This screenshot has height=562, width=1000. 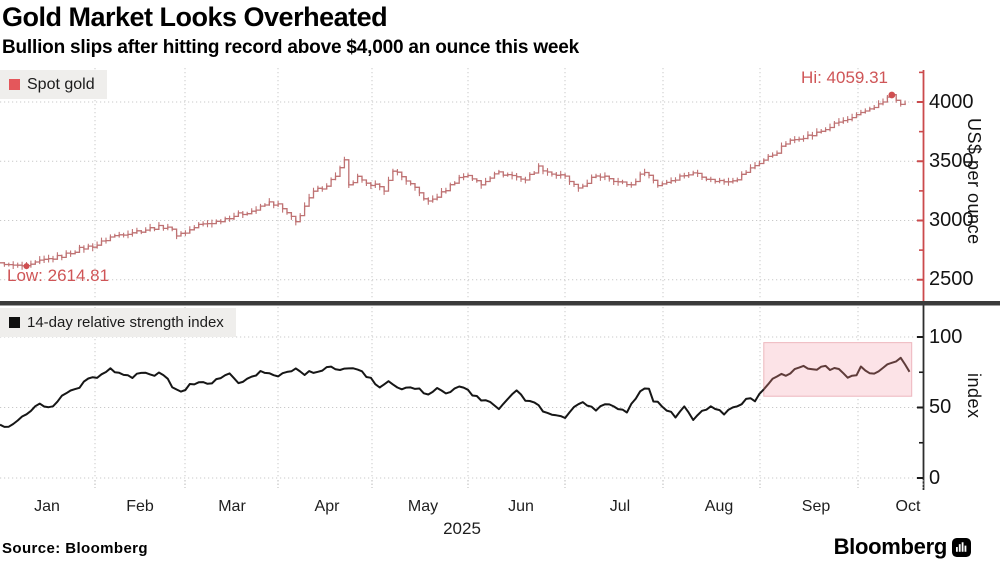 What do you see at coordinates (195, 17) in the screenshot?
I see `page-title: Gold Market Looks Overheated` at bounding box center [195, 17].